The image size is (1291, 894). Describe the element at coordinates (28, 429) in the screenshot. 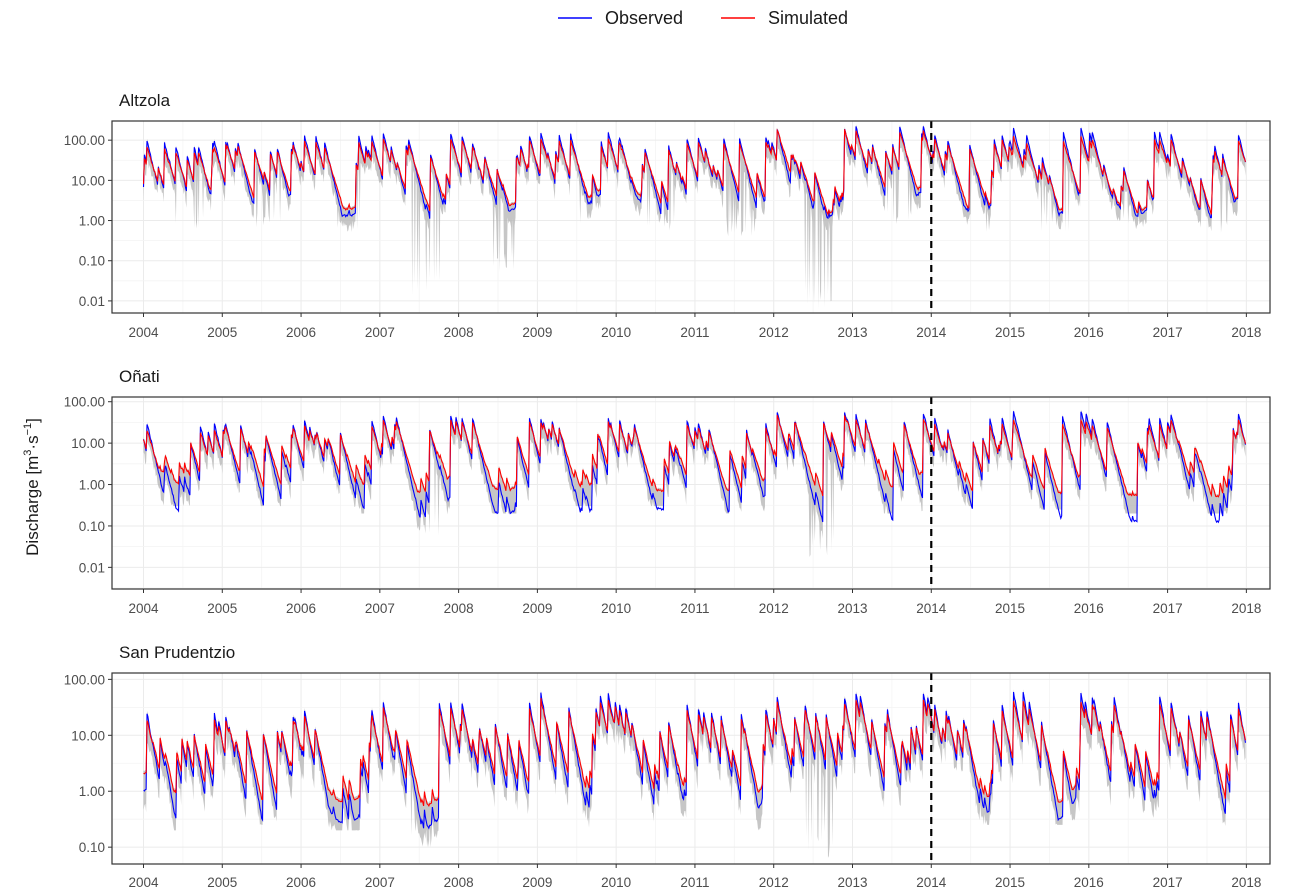

I see `y-axis-label-sup2: −1` at that location.